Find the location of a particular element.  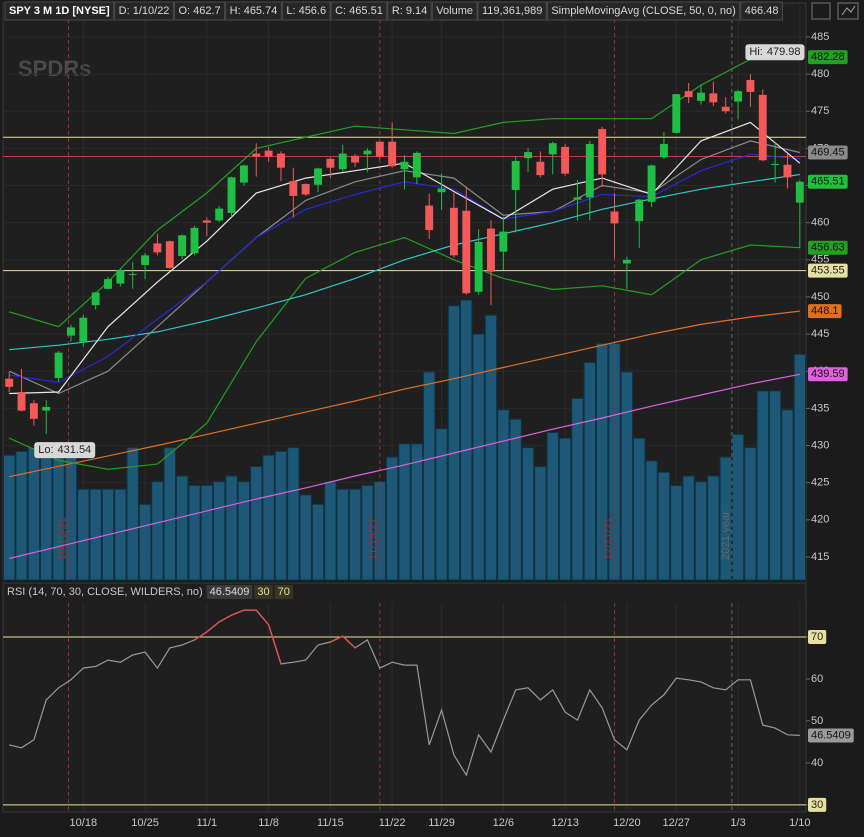

y-tick-label: 425 is located at coordinates (820, 483).